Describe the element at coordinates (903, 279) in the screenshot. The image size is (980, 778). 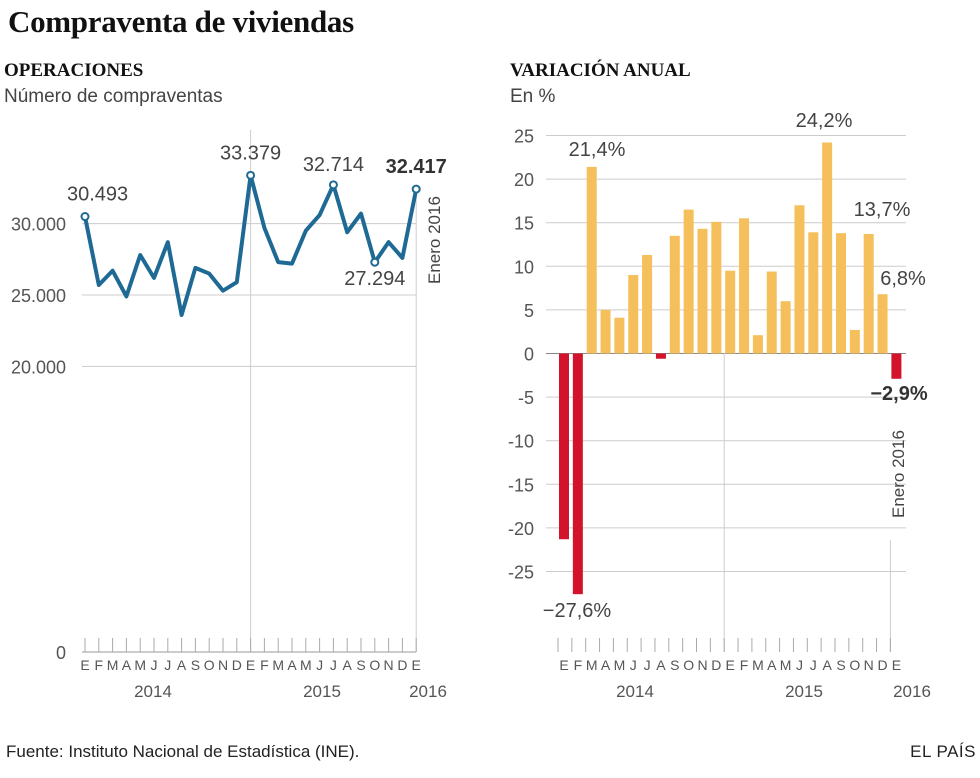
I see `data-label: 6,8%` at that location.